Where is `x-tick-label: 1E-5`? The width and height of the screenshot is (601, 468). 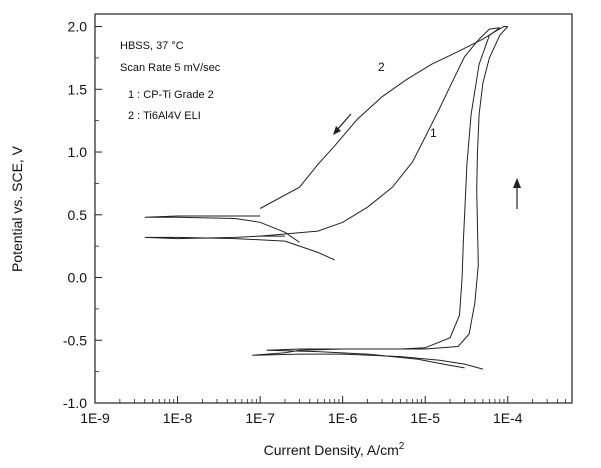 x-tick-label: 1E-5 is located at coordinates (425, 418).